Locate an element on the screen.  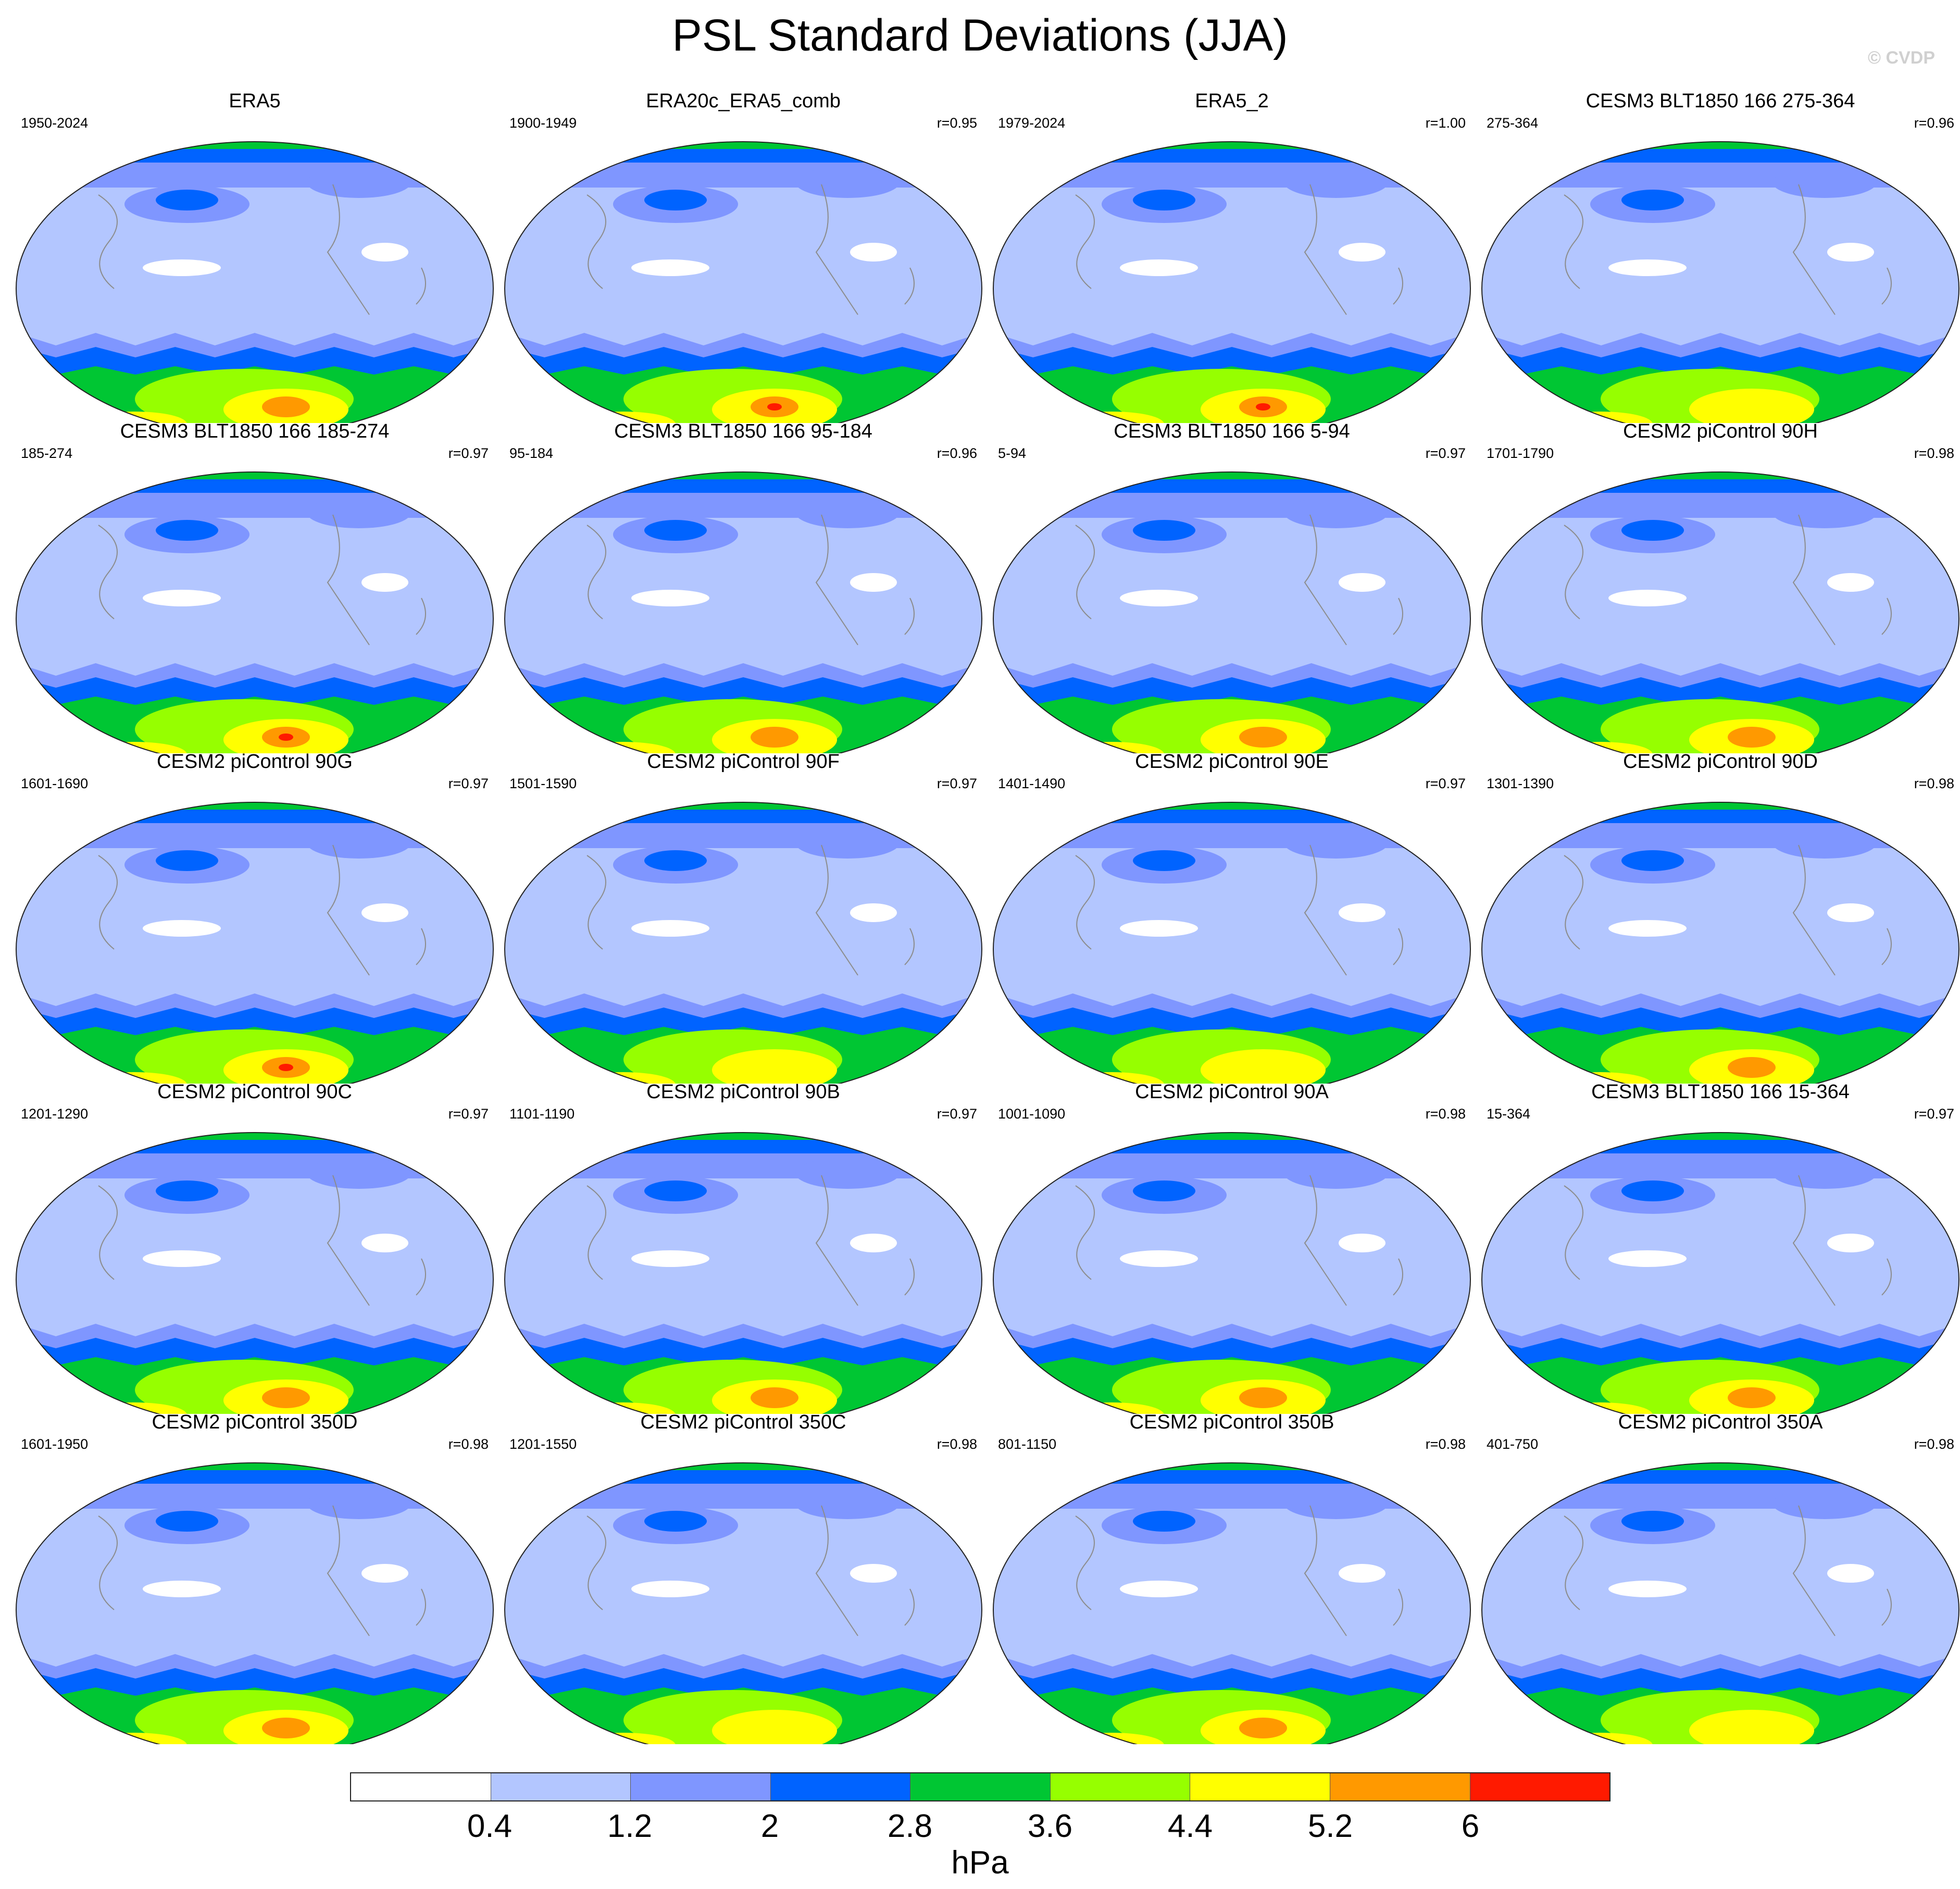
map-panel: CESM2 piControl 90C 1201-1290 r=0.97 is located at coordinates (254, 1247).